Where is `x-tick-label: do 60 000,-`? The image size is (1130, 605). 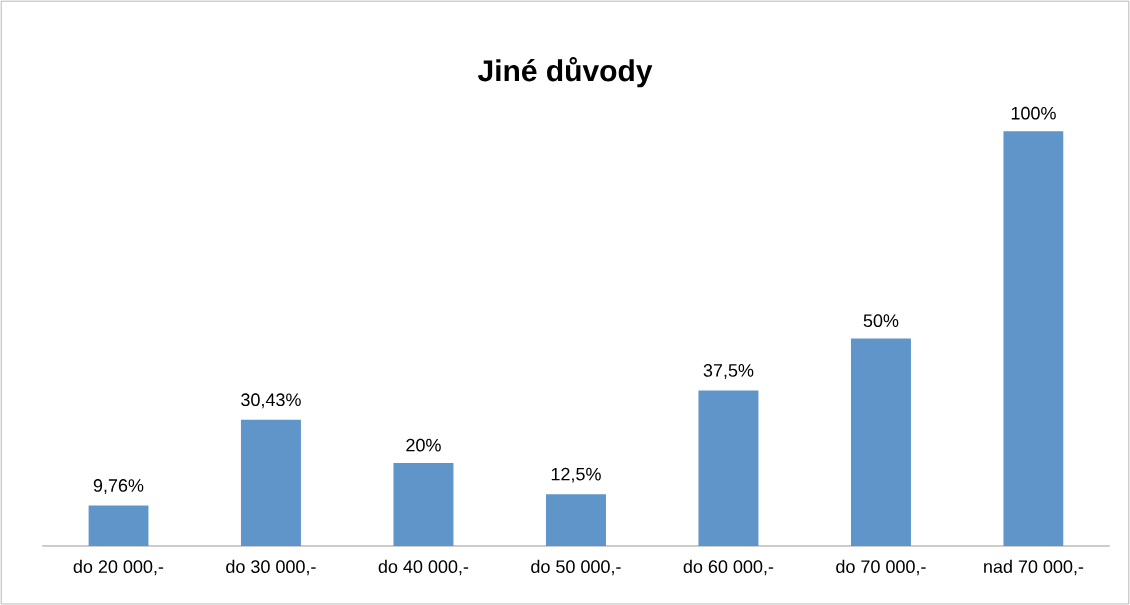 x-tick-label: do 60 000,- is located at coordinates (728, 567).